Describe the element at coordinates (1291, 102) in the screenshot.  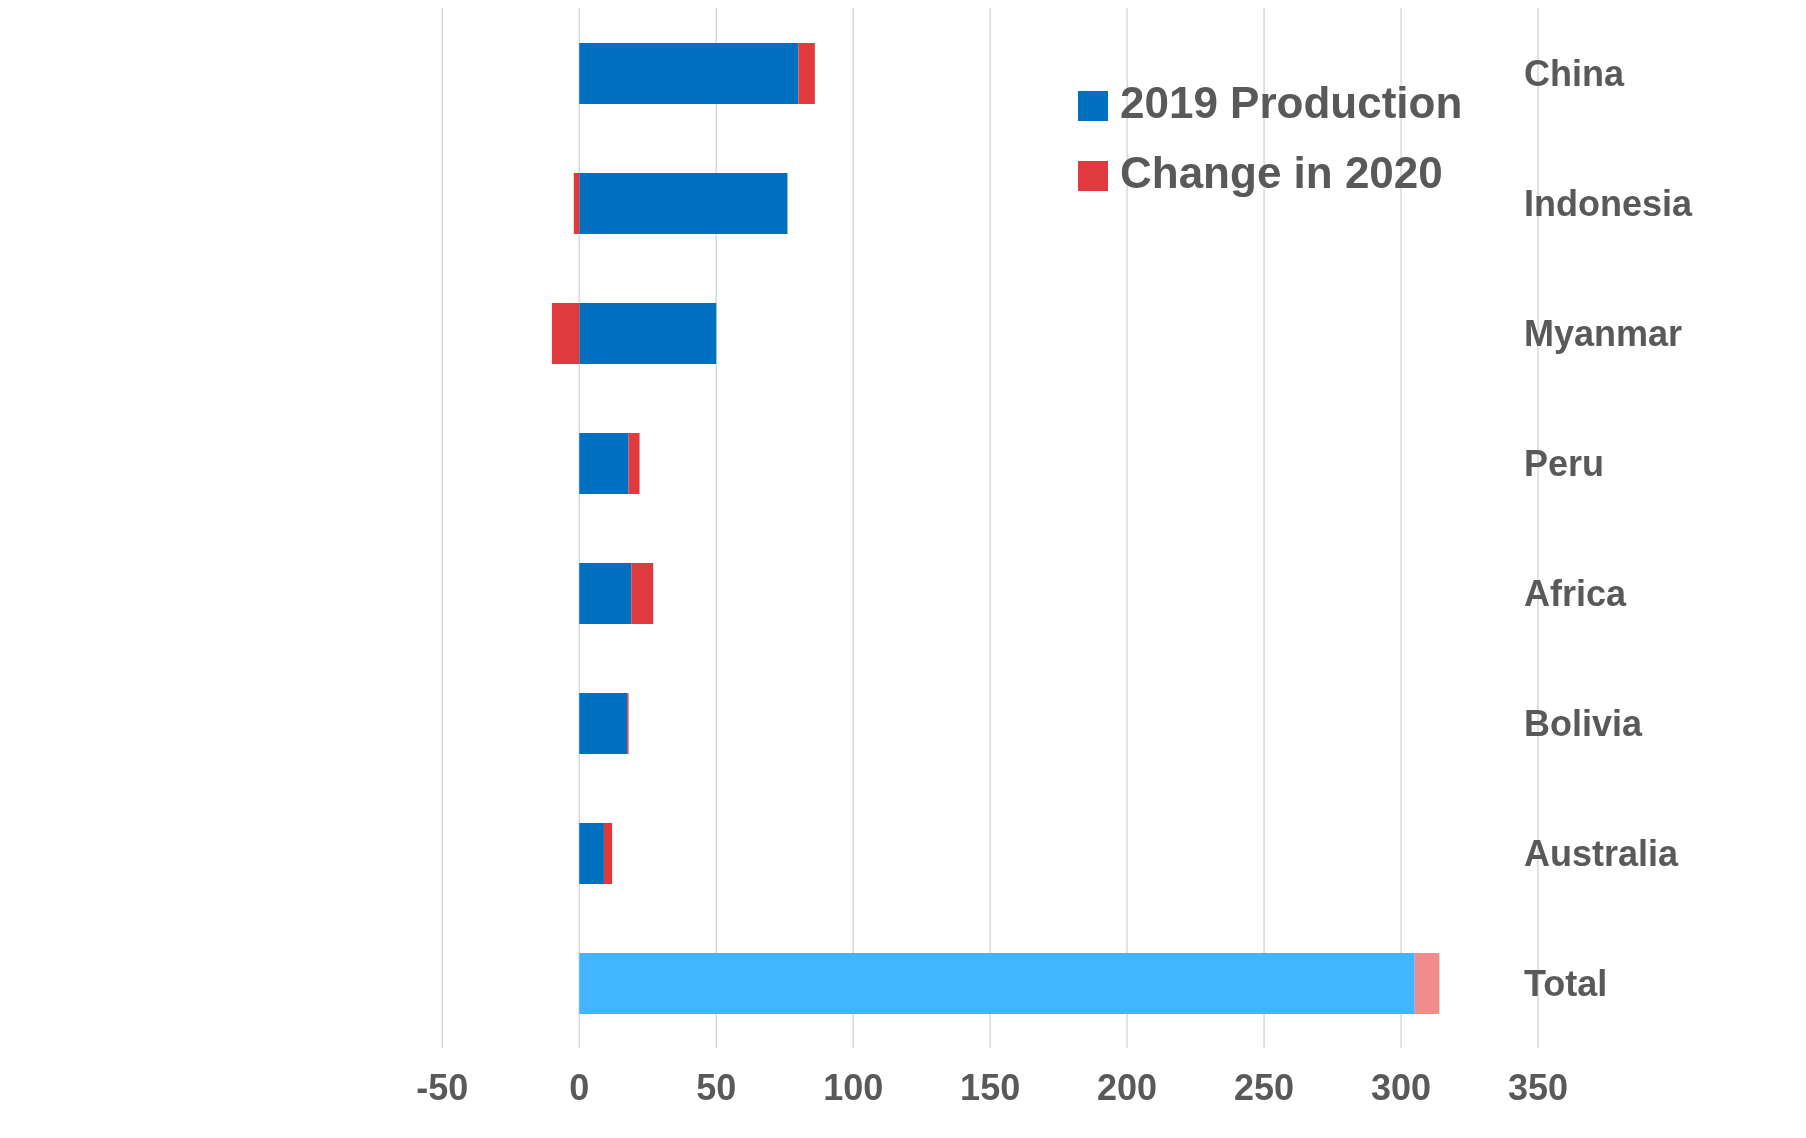
I see `legend-label: 2019 Production` at that location.